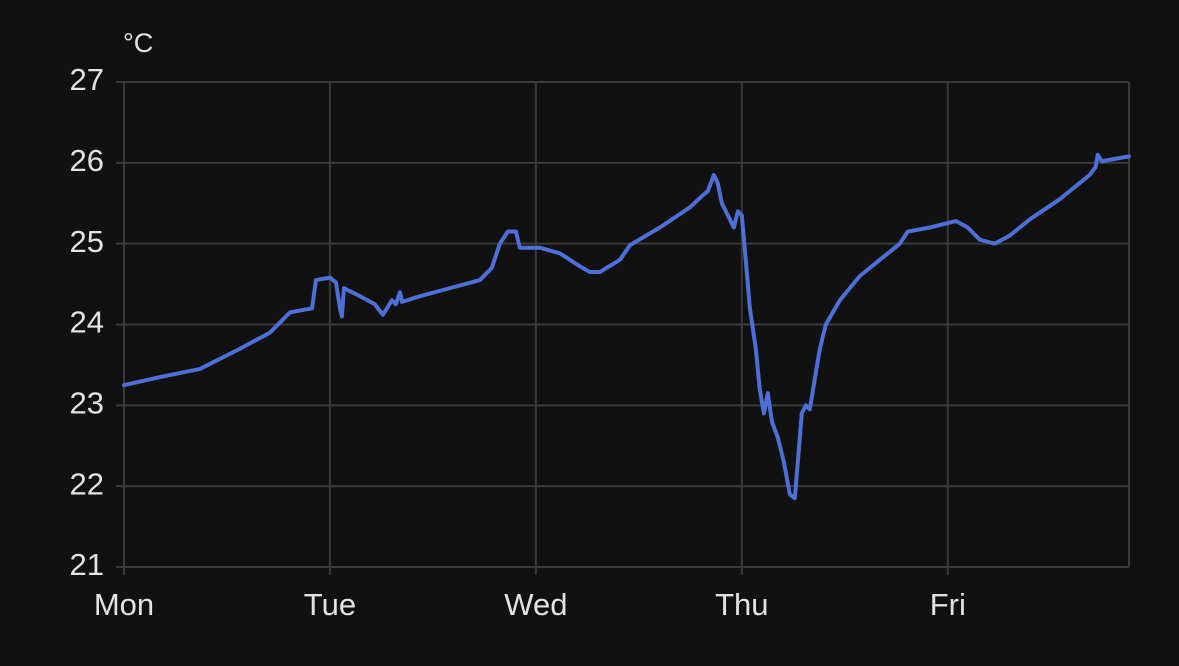  I want to click on x-tick-label: Fri, so click(948, 604).